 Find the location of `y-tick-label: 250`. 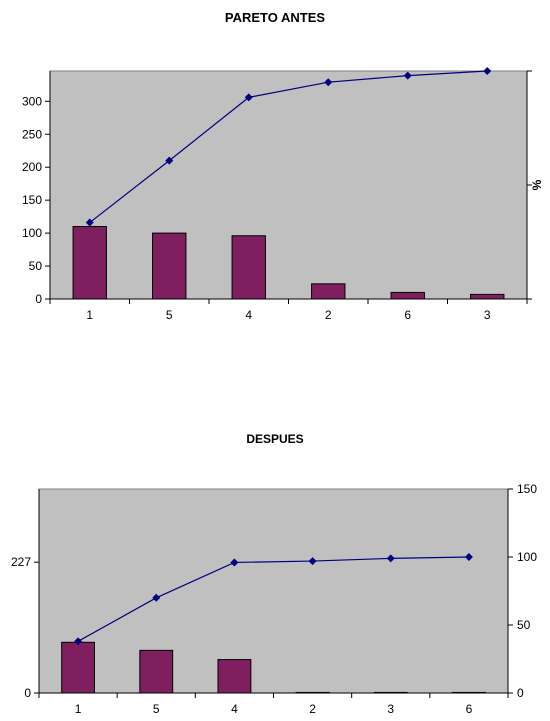

y-tick-label: 250 is located at coordinates (32, 134).